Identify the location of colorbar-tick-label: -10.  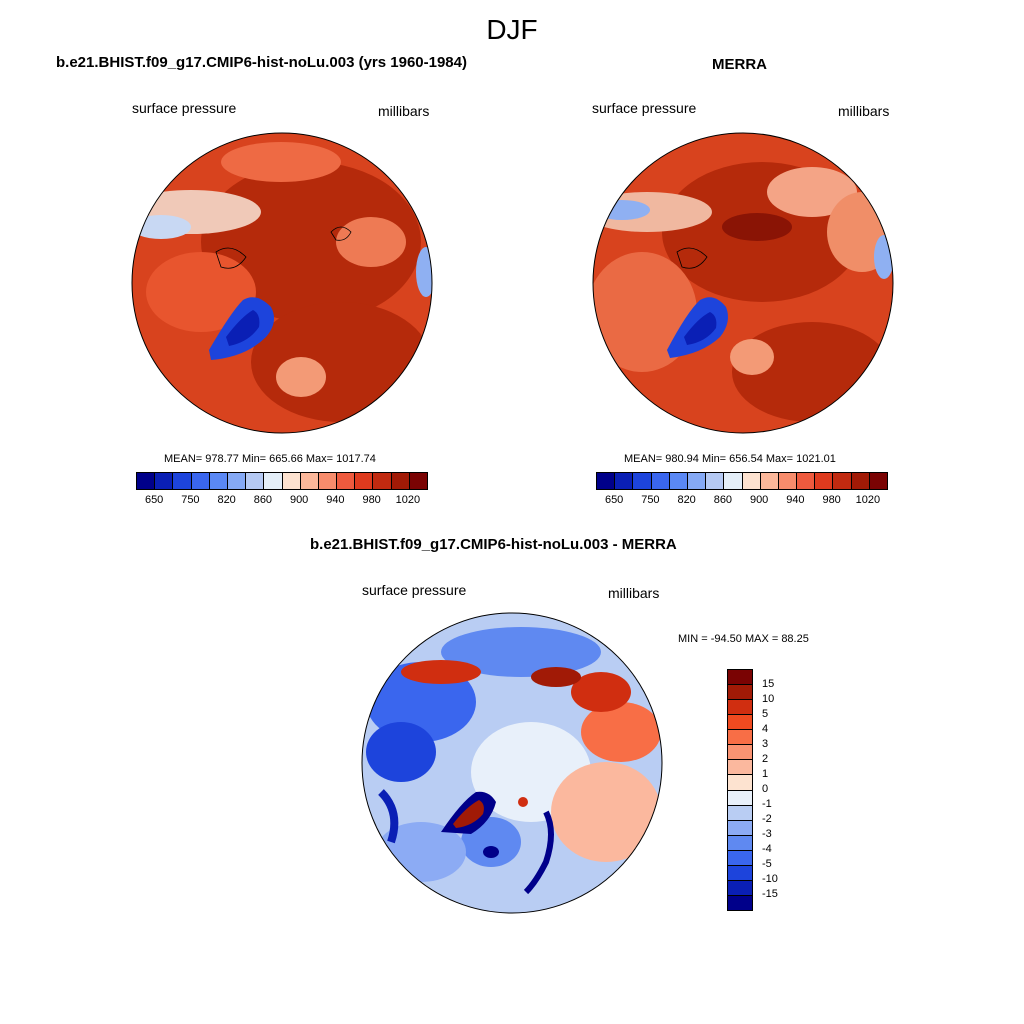
(770, 879).